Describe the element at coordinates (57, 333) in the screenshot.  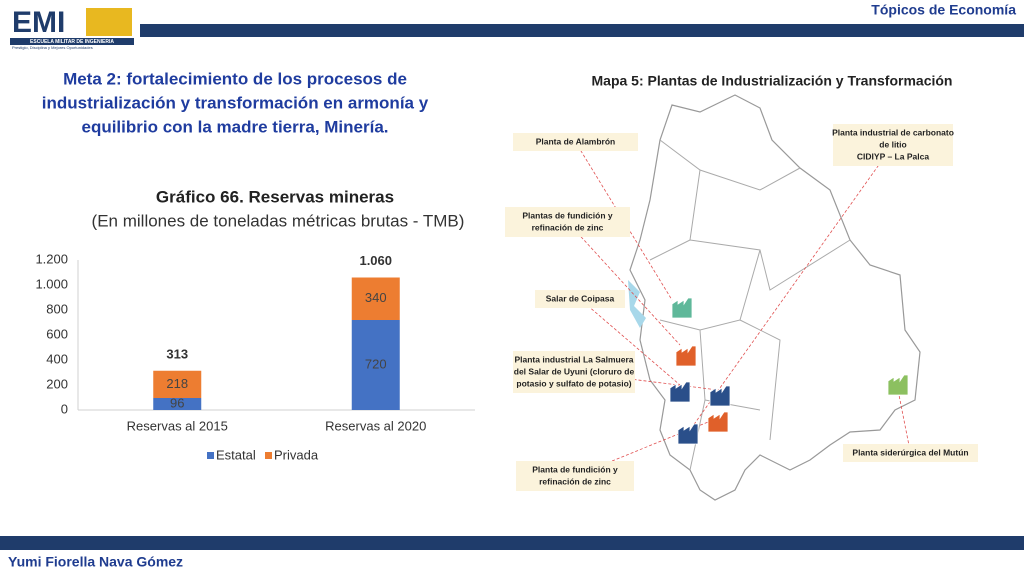
I see `y-tick-label: 600` at that location.